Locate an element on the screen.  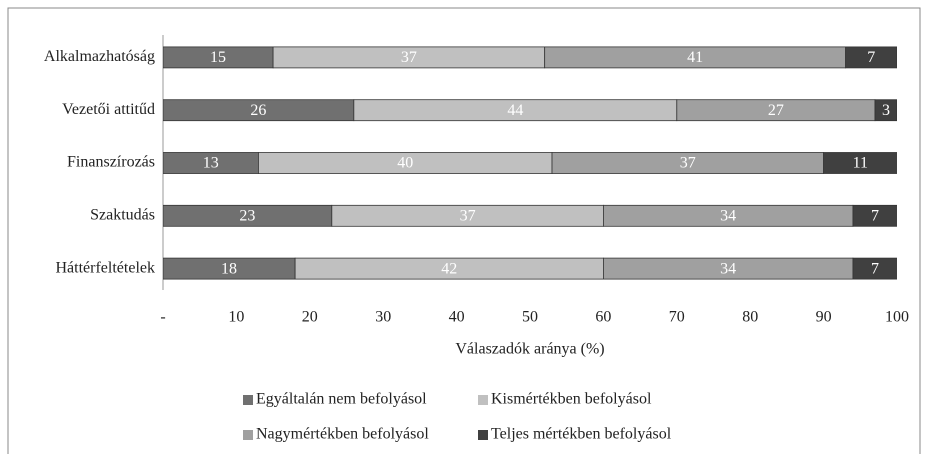
data-label: 11 is located at coordinates (860, 163).